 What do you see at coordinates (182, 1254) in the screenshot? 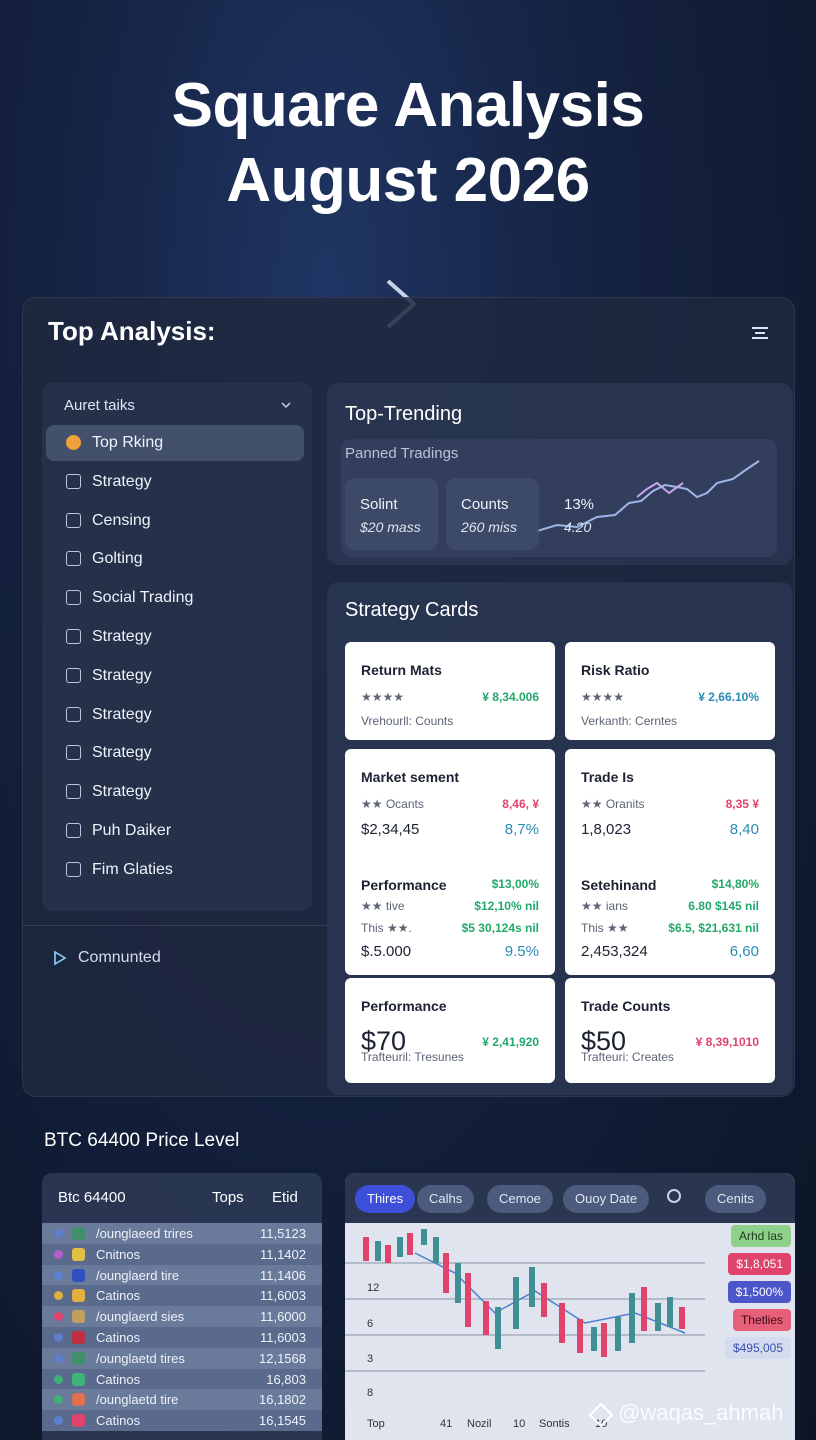
I see `table-row: Cnitnos 11,1402` at bounding box center [182, 1254].